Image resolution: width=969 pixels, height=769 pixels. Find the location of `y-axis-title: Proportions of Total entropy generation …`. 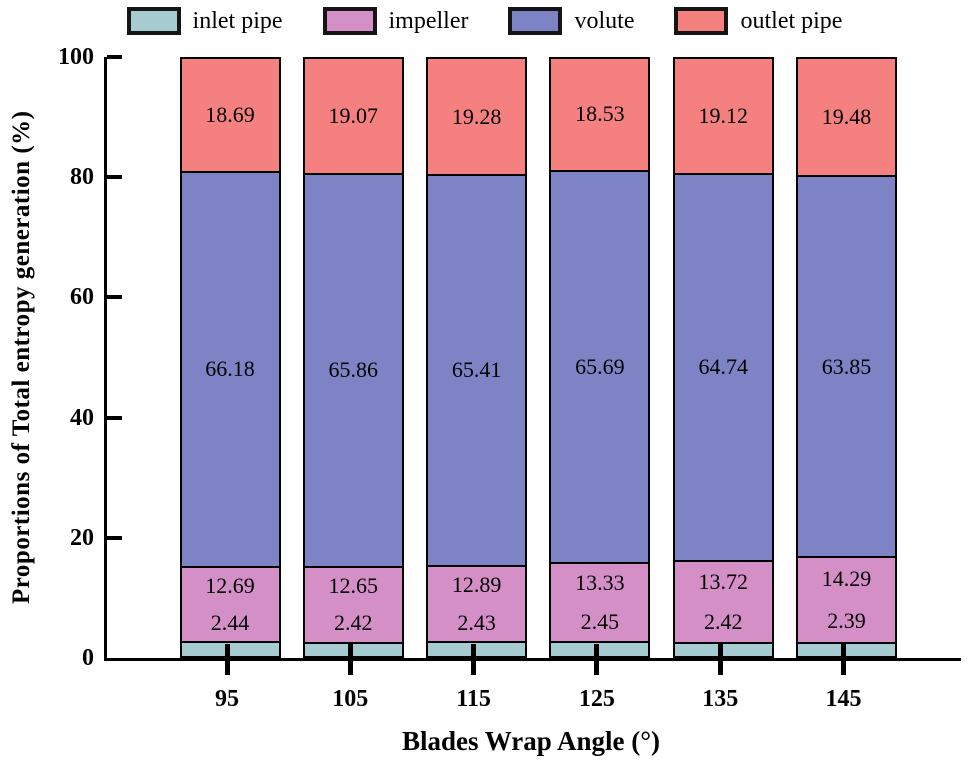

y-axis-title: Proportions of Total entropy generation … is located at coordinates (21, 357).